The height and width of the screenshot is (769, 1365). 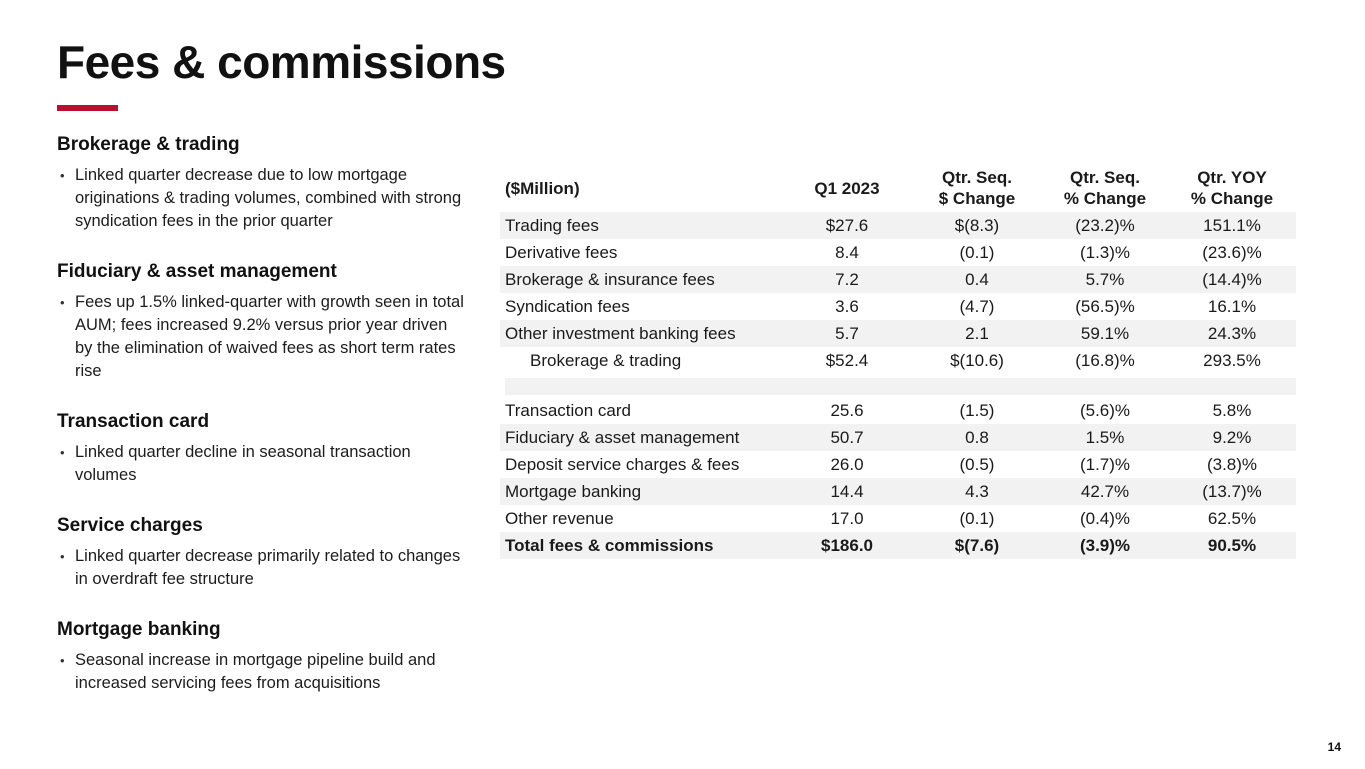 What do you see at coordinates (847, 188) in the screenshot?
I see `column-header: Q1 2023` at bounding box center [847, 188].